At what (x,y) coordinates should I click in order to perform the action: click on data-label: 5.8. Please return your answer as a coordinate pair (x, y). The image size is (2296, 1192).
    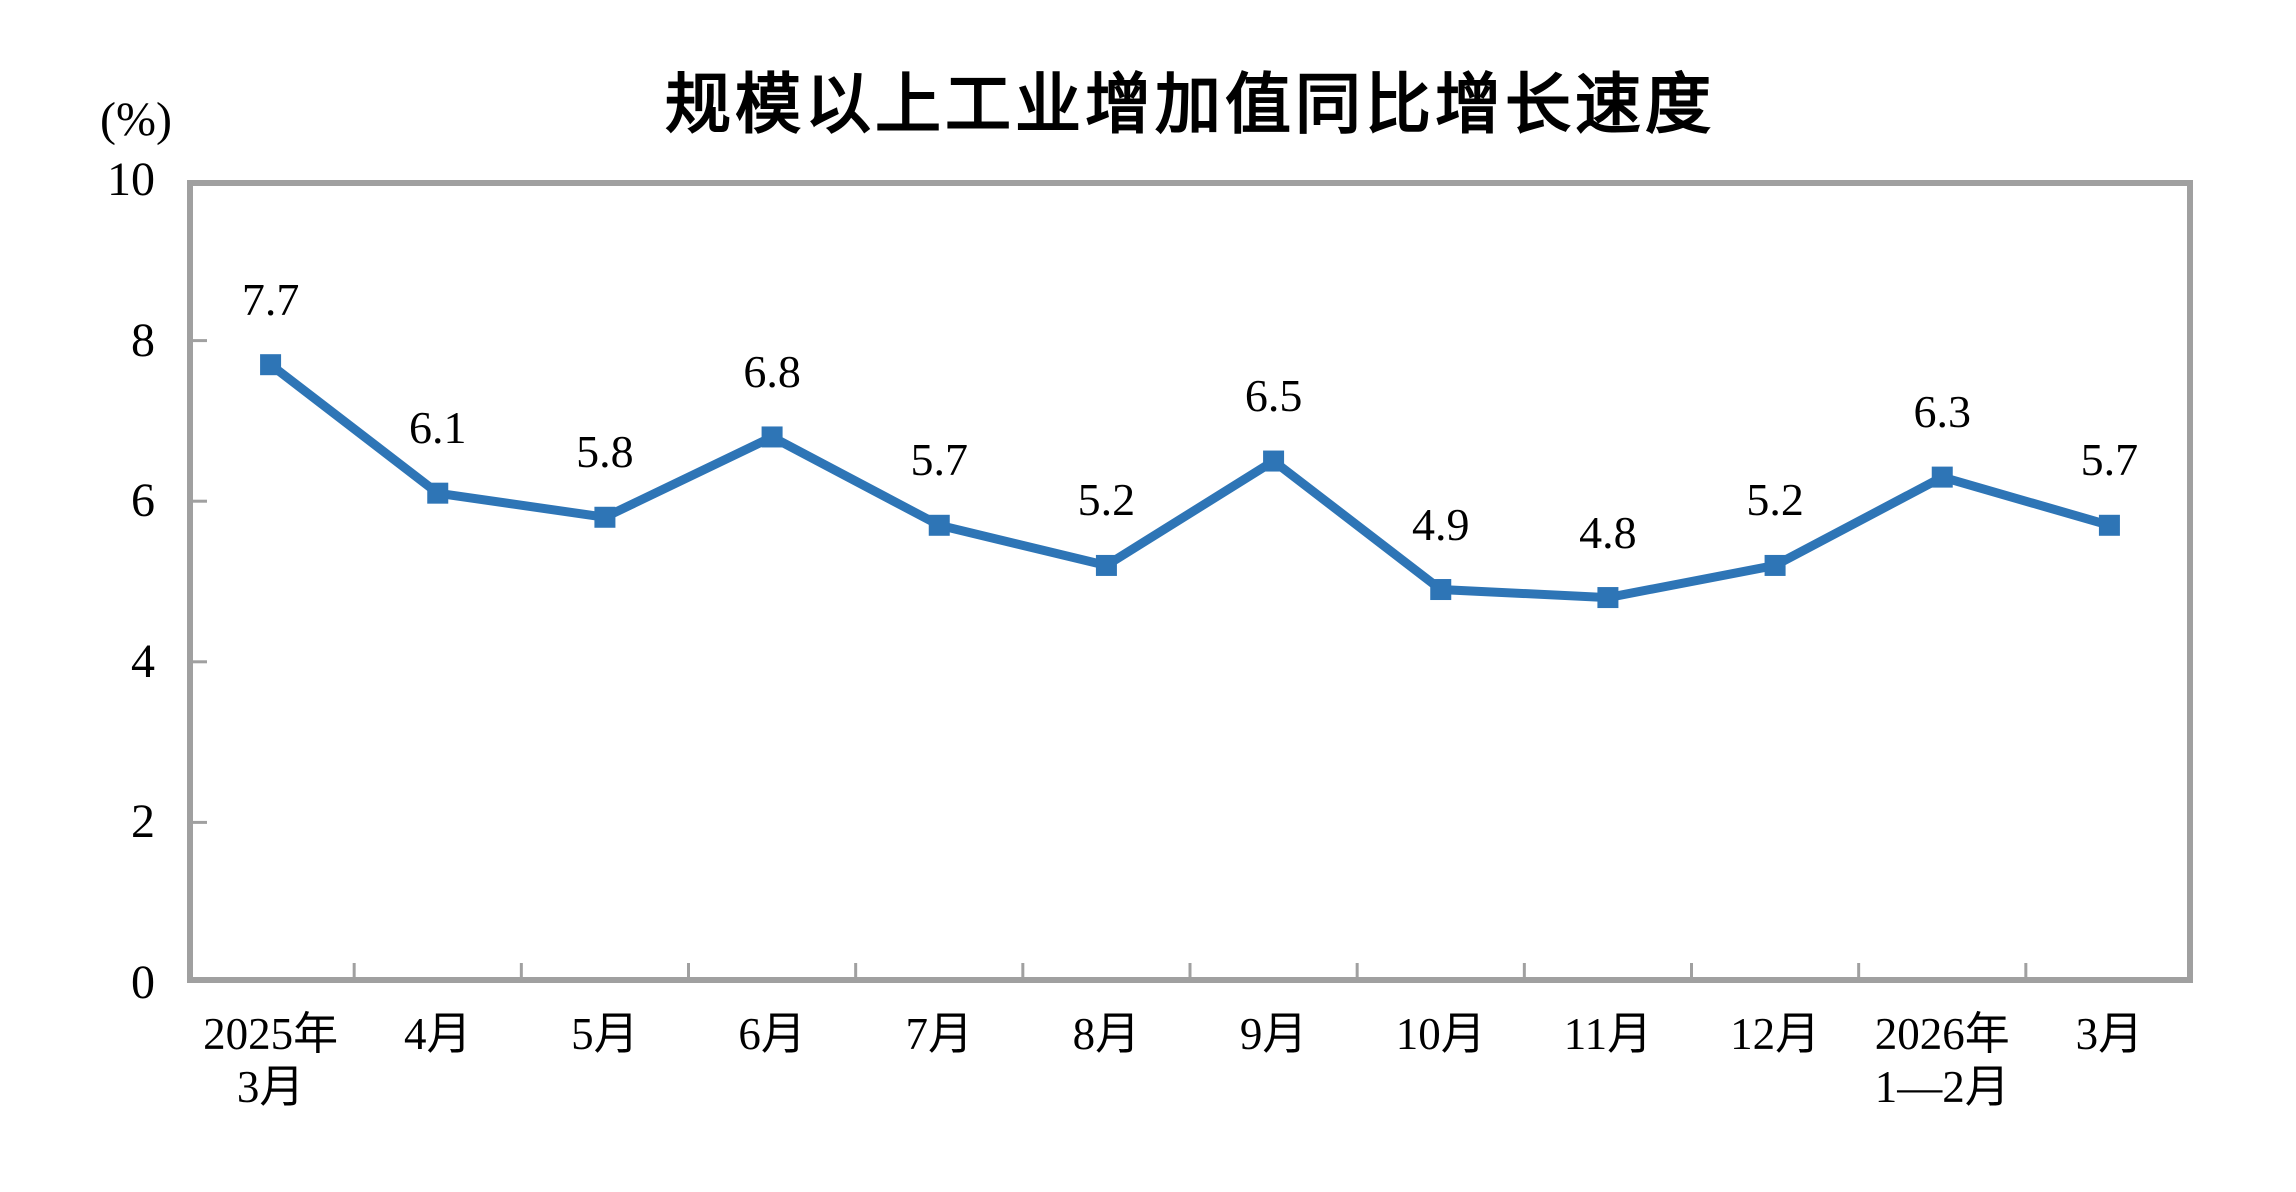
    Looking at the image, I should click on (605, 452).